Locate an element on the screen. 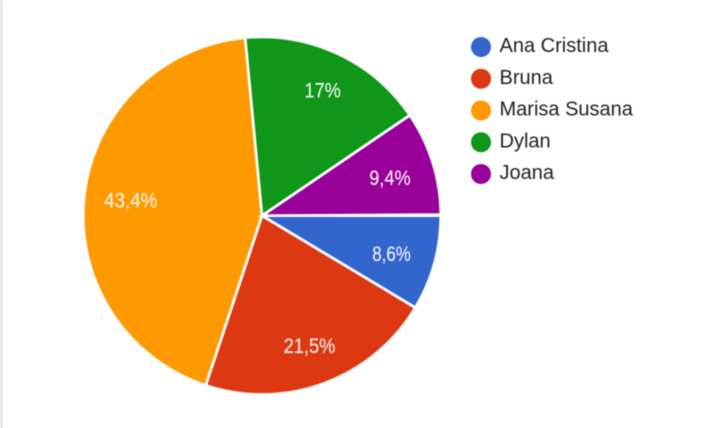 The height and width of the screenshot is (428, 717). svg-text: 9,4% is located at coordinates (389, 179).